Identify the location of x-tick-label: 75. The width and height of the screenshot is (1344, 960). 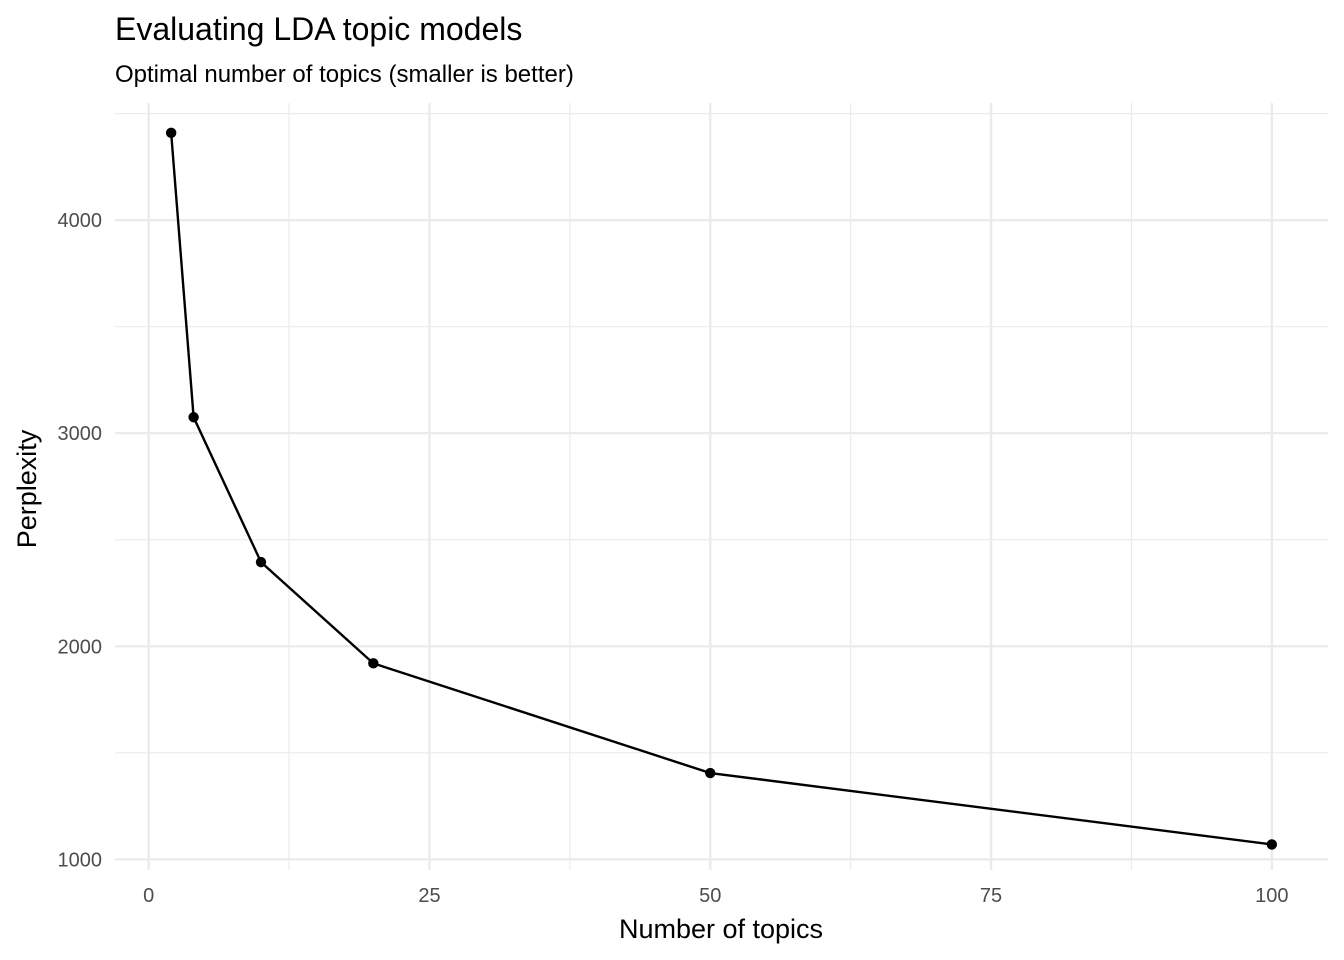
(991, 896).